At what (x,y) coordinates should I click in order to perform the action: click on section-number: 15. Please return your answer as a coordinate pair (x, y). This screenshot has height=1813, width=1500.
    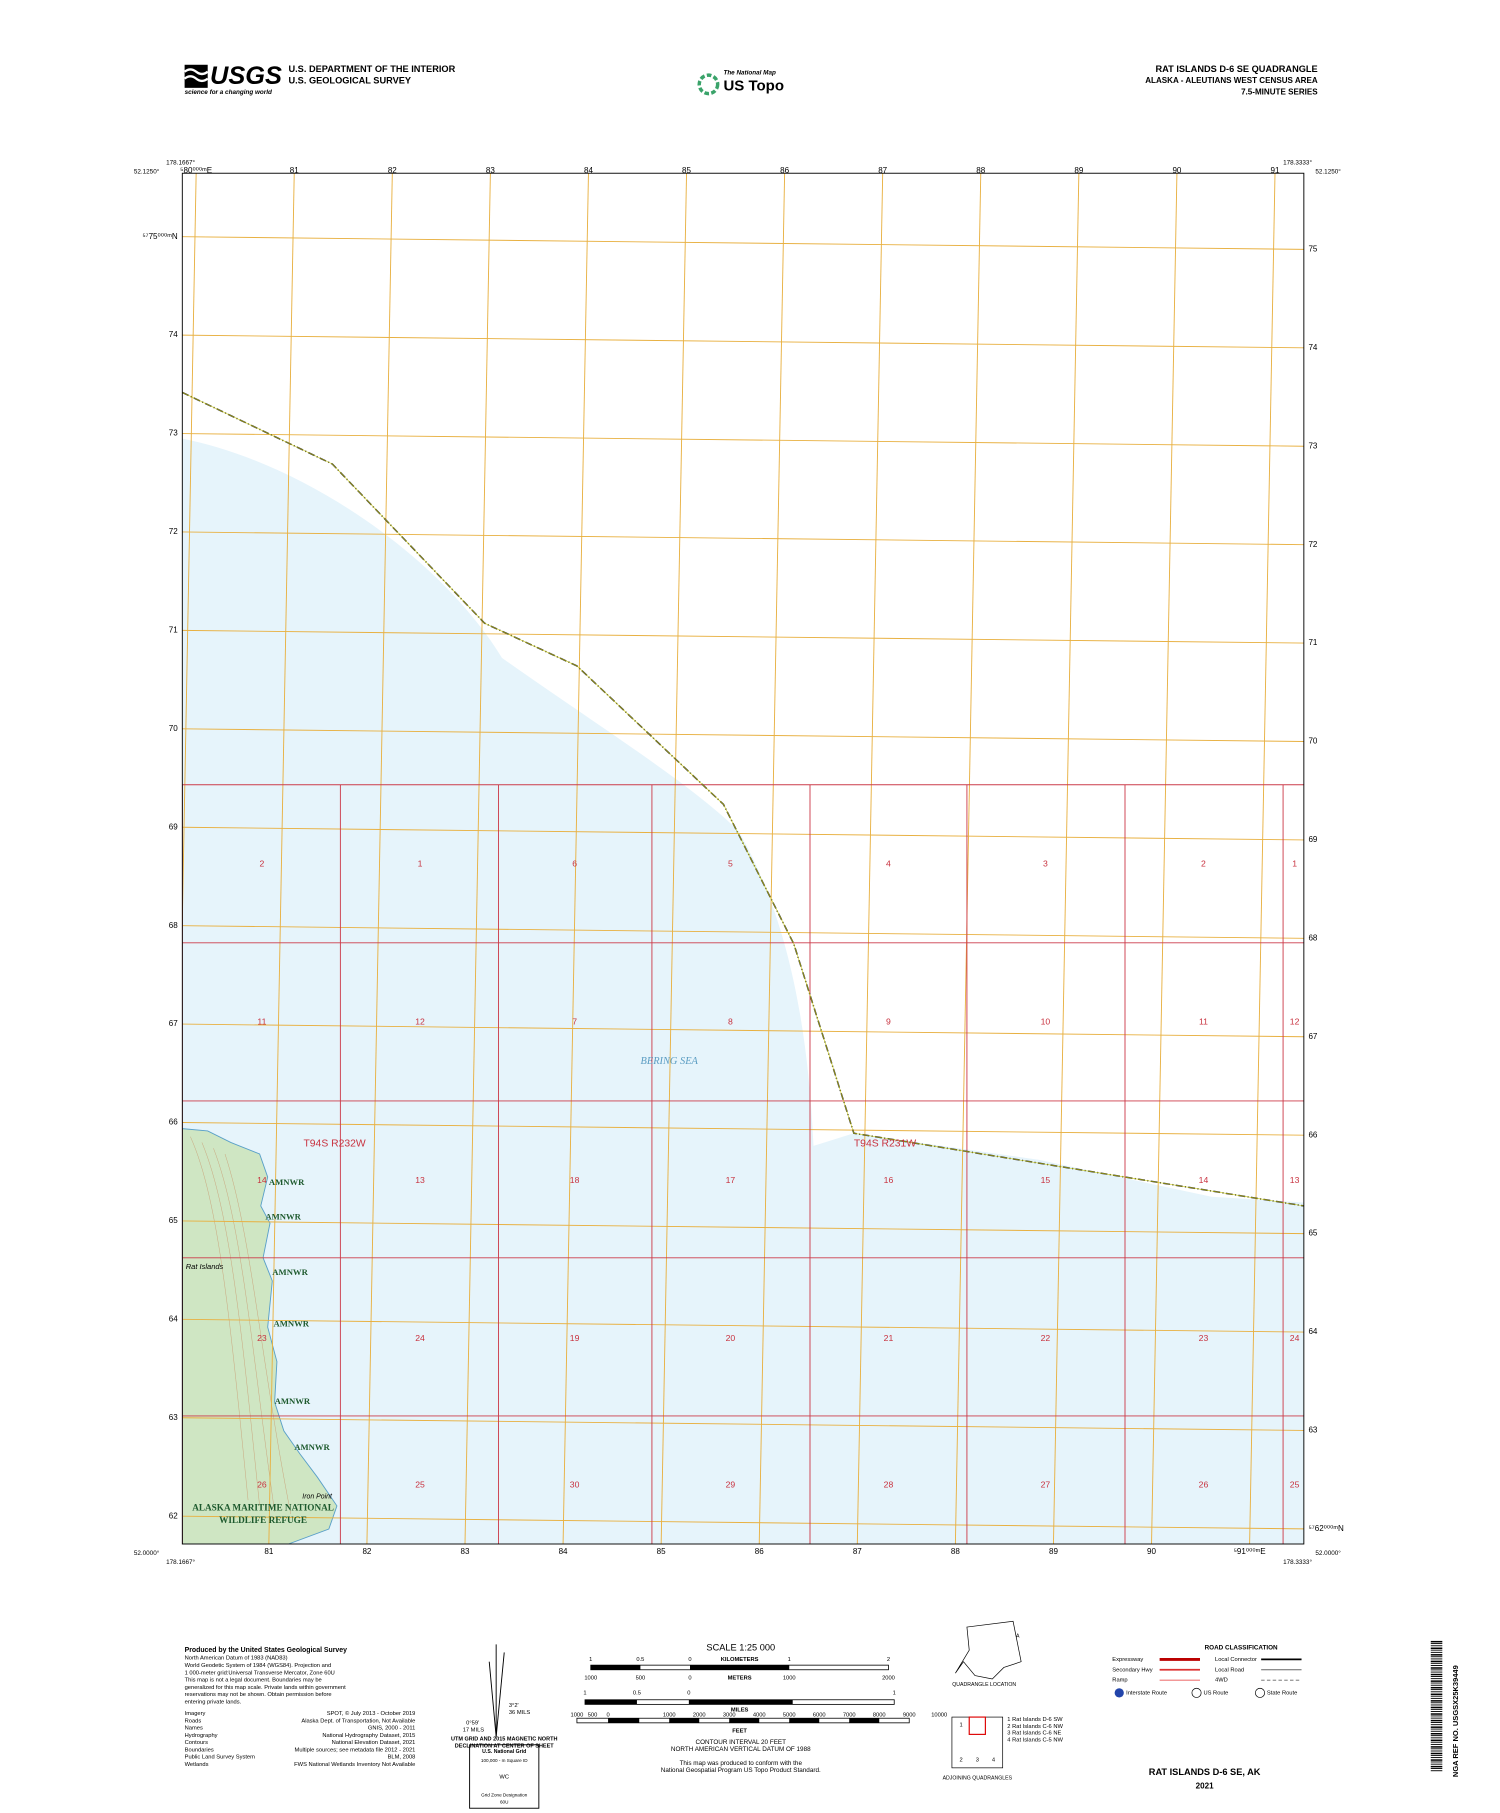
    Looking at the image, I should click on (1046, 1180).